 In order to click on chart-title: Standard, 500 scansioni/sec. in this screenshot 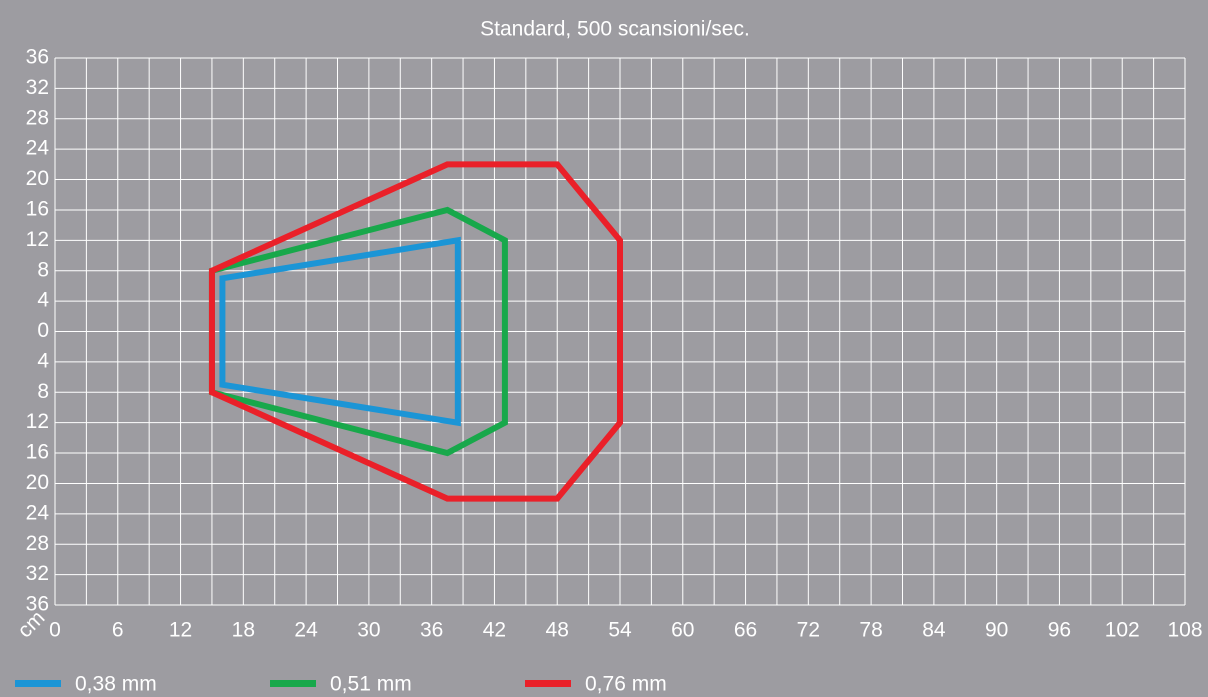, I will do `click(615, 29)`.